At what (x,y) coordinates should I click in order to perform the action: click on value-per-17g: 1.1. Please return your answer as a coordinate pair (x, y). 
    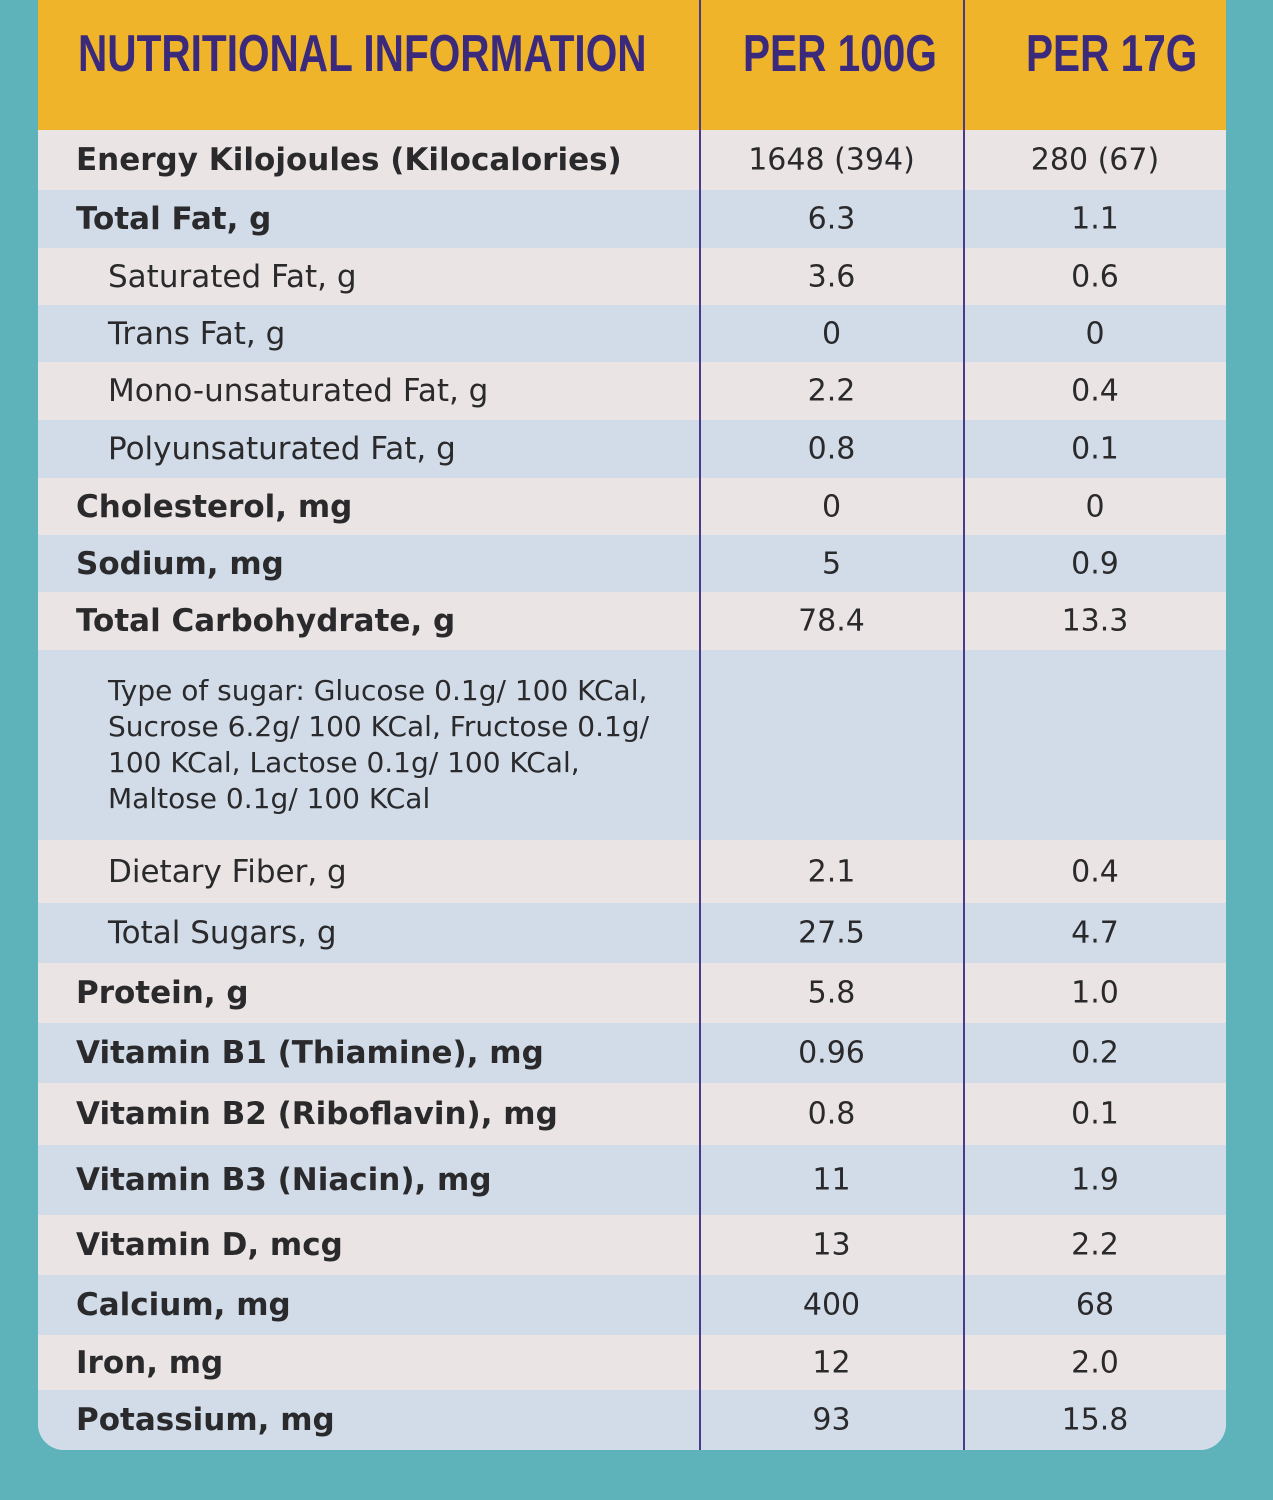
    Looking at the image, I should click on (1095, 219).